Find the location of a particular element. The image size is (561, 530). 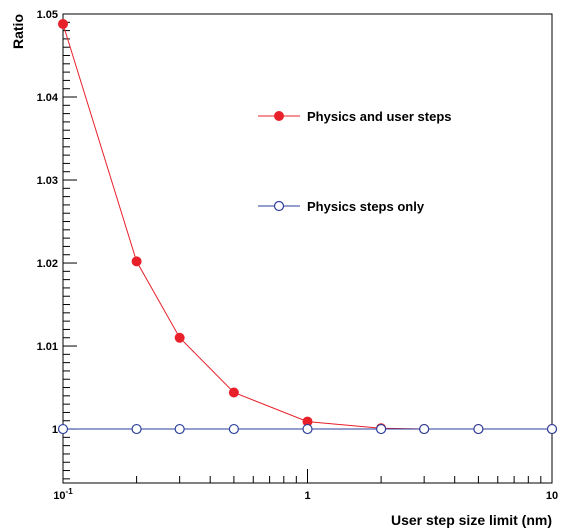

legend-label: Physics steps only is located at coordinates (366, 206).